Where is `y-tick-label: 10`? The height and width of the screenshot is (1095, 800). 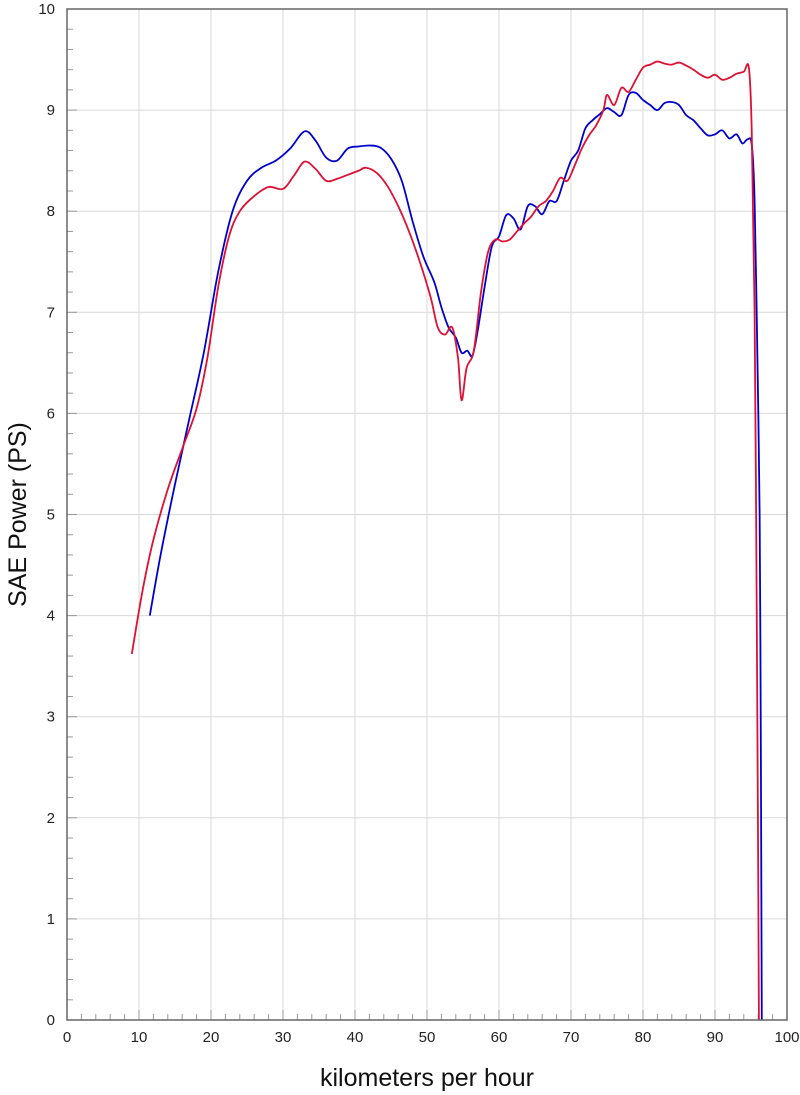
y-tick-label: 10 is located at coordinates (46, 9).